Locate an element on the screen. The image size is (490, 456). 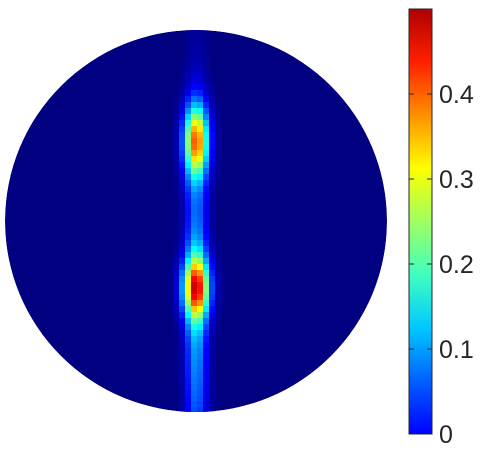
colorbar-frame is located at coordinates (420, 221).